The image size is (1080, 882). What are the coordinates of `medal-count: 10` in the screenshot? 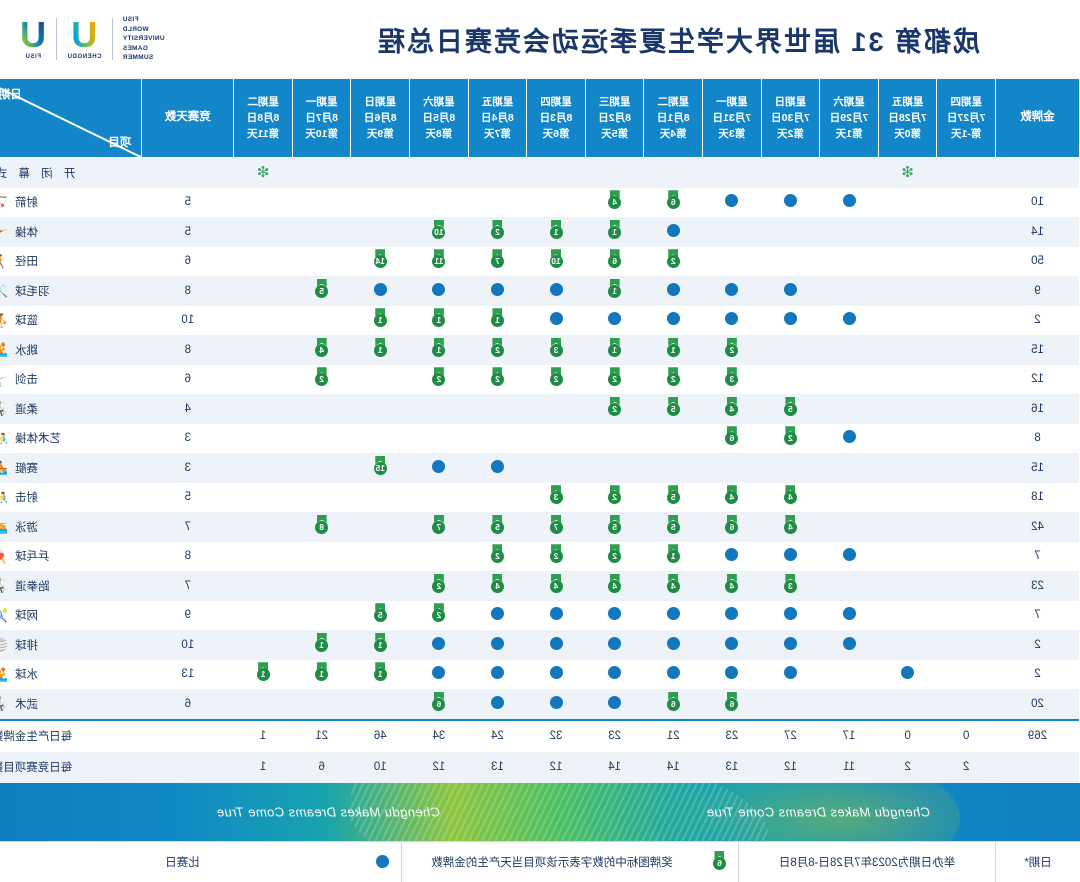 It's located at (556, 262).